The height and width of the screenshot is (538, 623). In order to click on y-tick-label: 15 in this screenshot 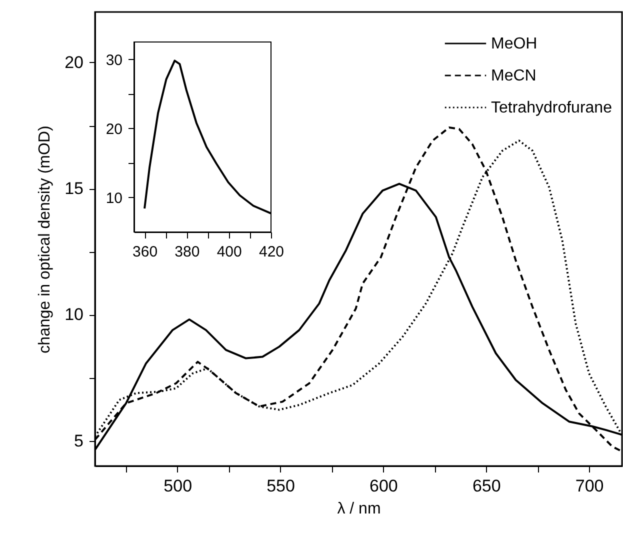, I will do `click(74, 188)`.